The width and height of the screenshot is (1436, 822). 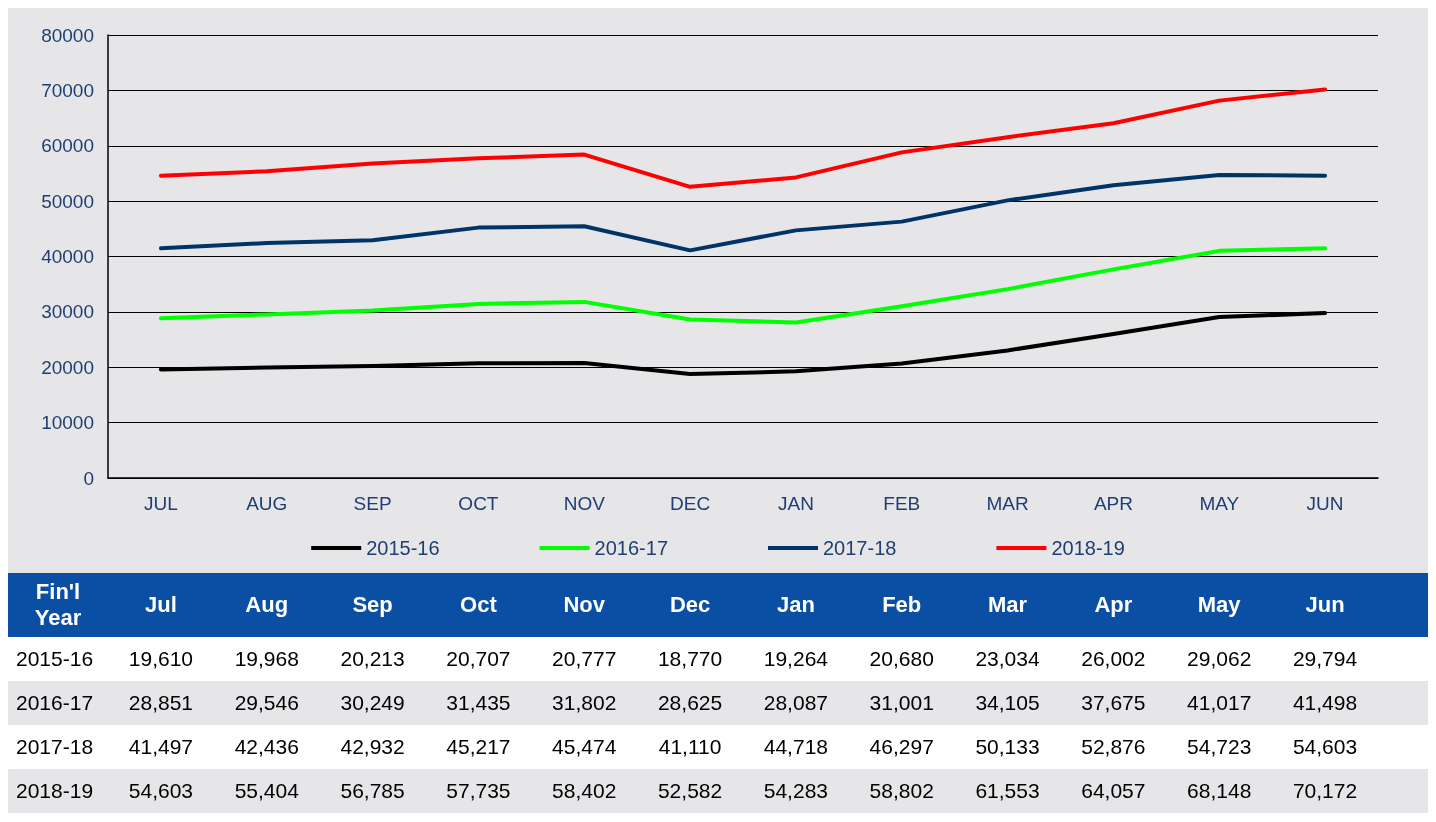 I want to click on x-tick-label: JUN, so click(x=1325, y=503).